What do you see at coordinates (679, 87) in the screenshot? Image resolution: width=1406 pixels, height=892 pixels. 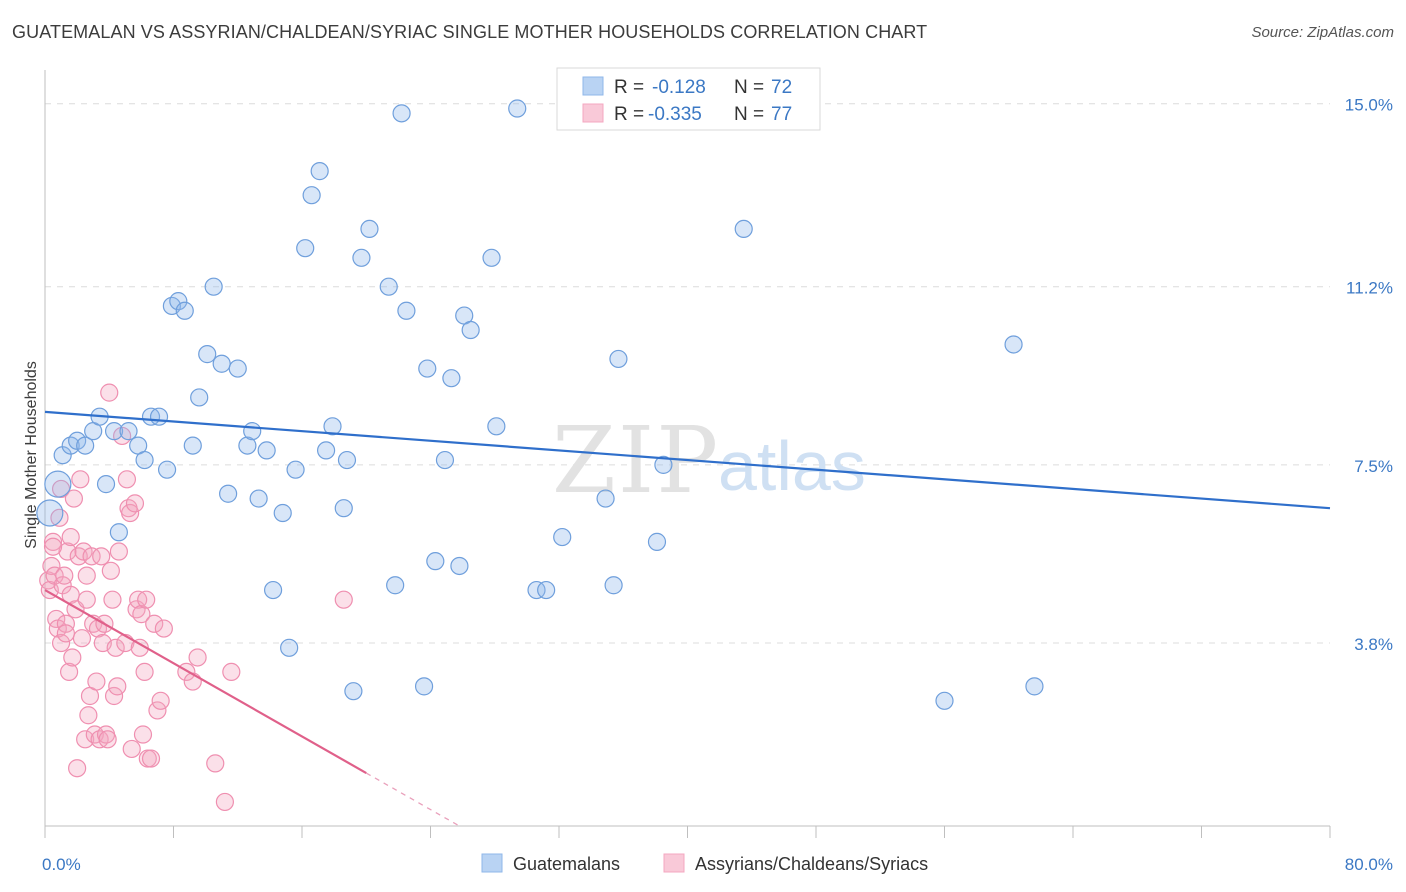 I see `legend-r-value-1: -0.128` at bounding box center [679, 87].